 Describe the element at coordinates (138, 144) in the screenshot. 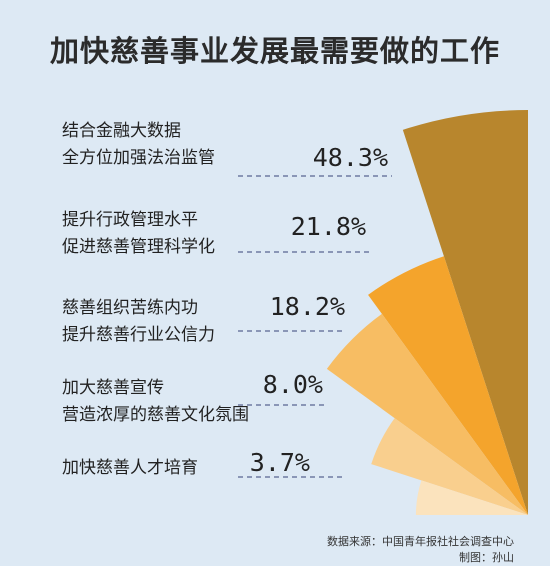

I see `category-label-1: 结合金融大数据 全方位加强法治监管` at that location.